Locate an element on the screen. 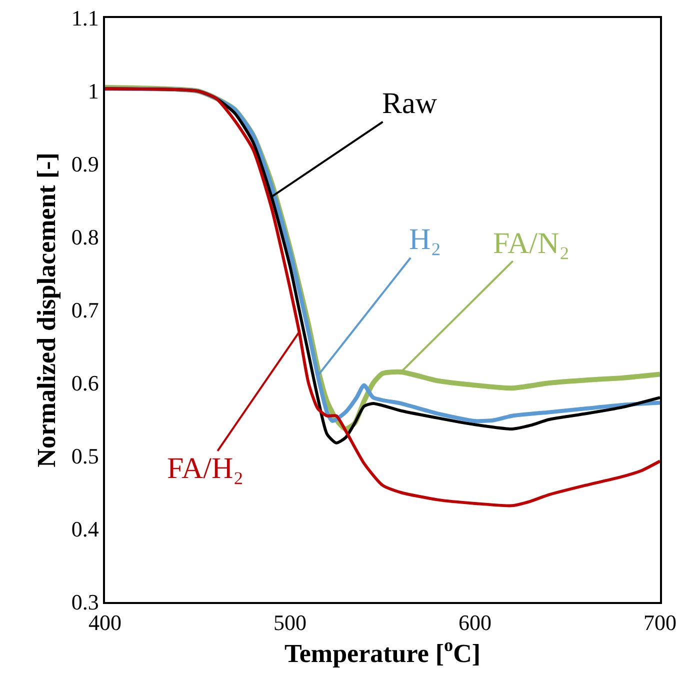 The height and width of the screenshot is (683, 680). text: FA/H₂ is located at coordinates (205, 468).